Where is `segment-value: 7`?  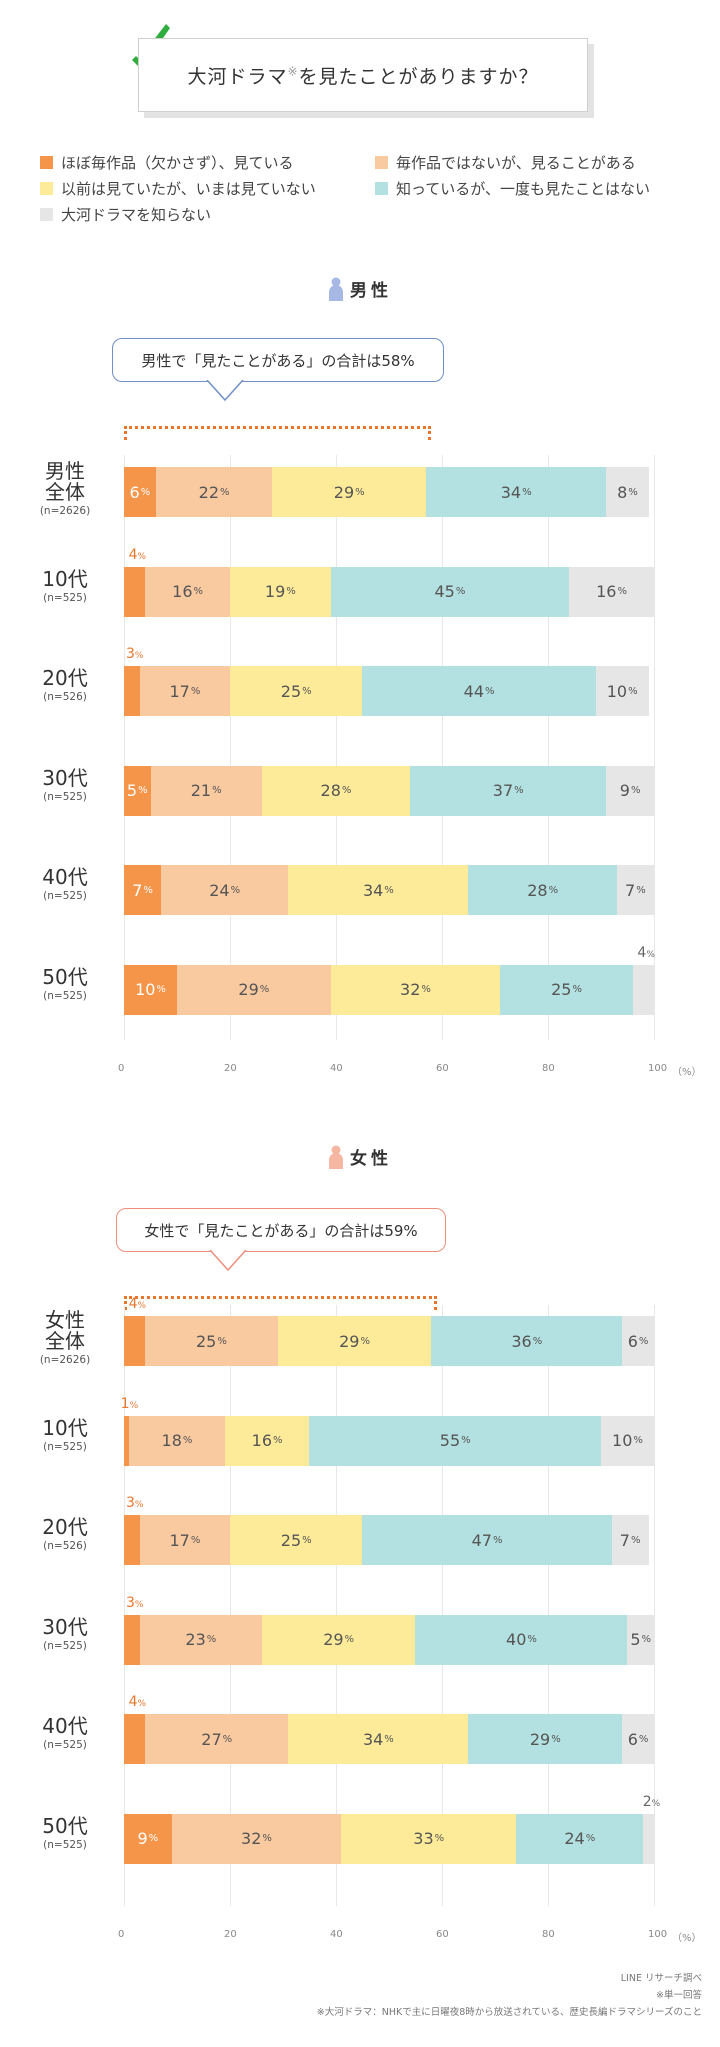 segment-value: 7 is located at coordinates (630, 890).